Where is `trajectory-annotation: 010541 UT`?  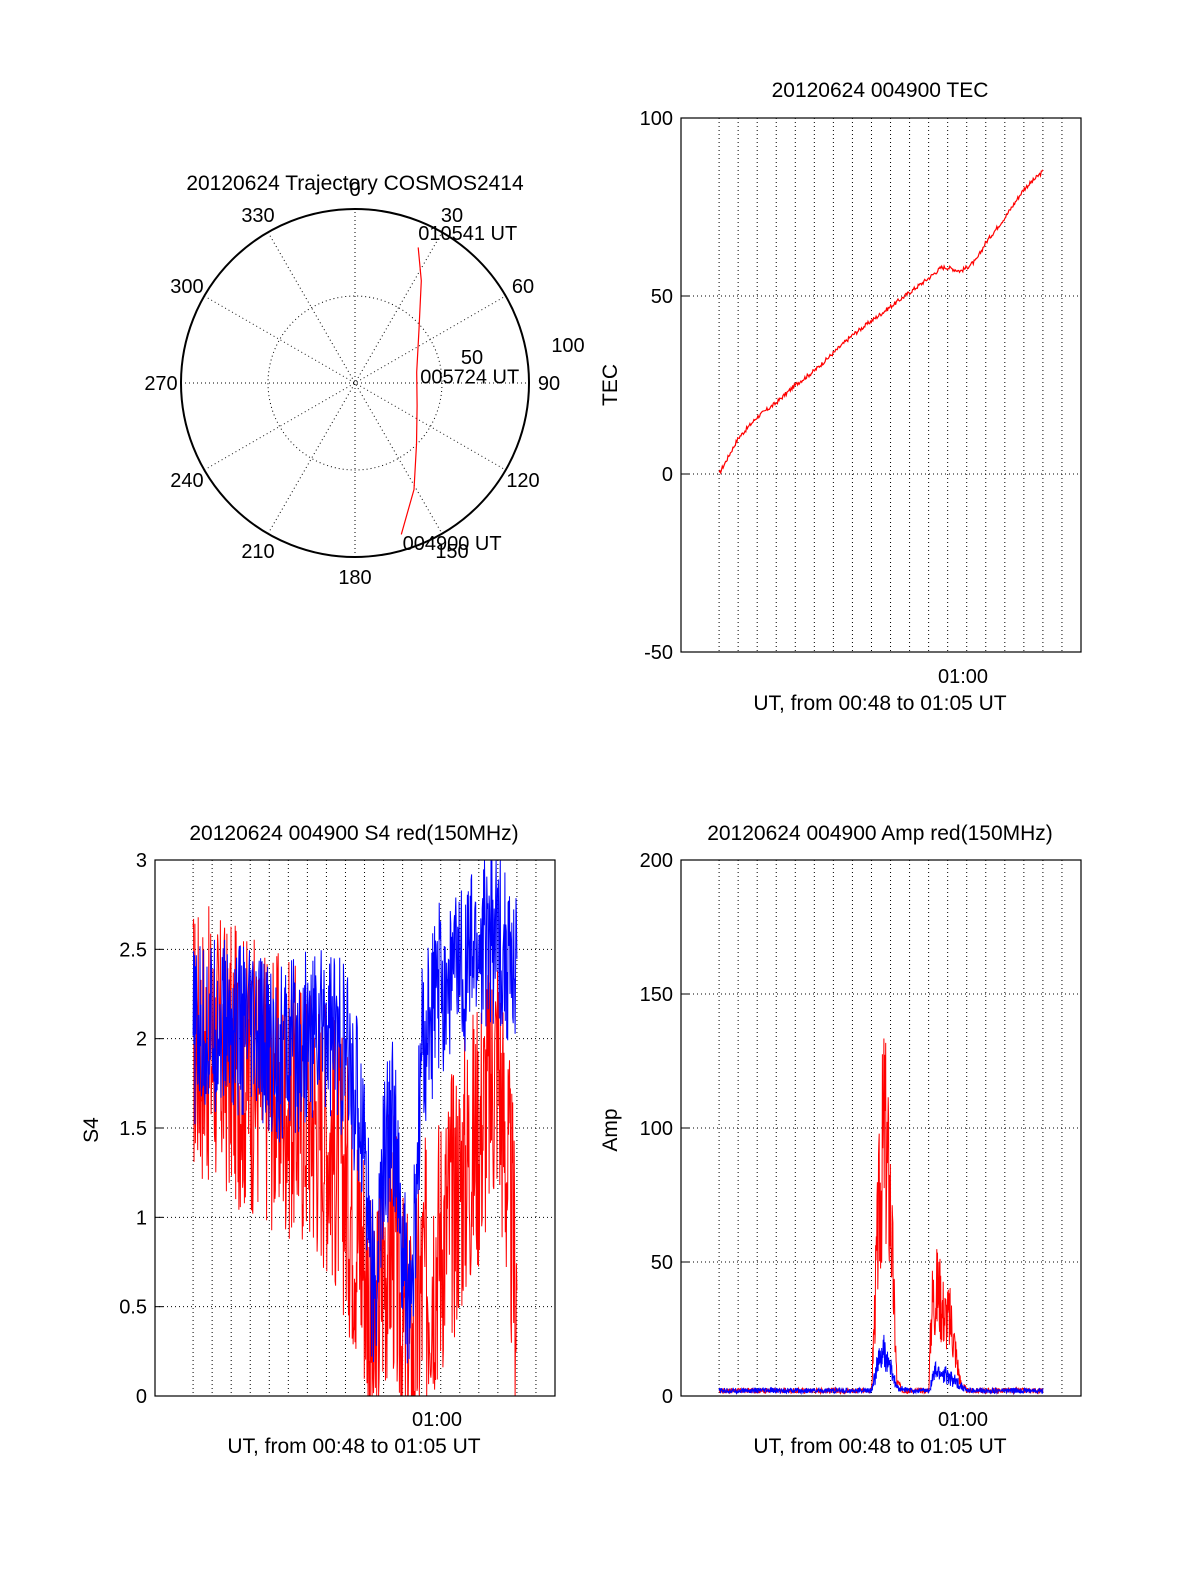 trajectory-annotation: 010541 UT is located at coordinates (467, 234).